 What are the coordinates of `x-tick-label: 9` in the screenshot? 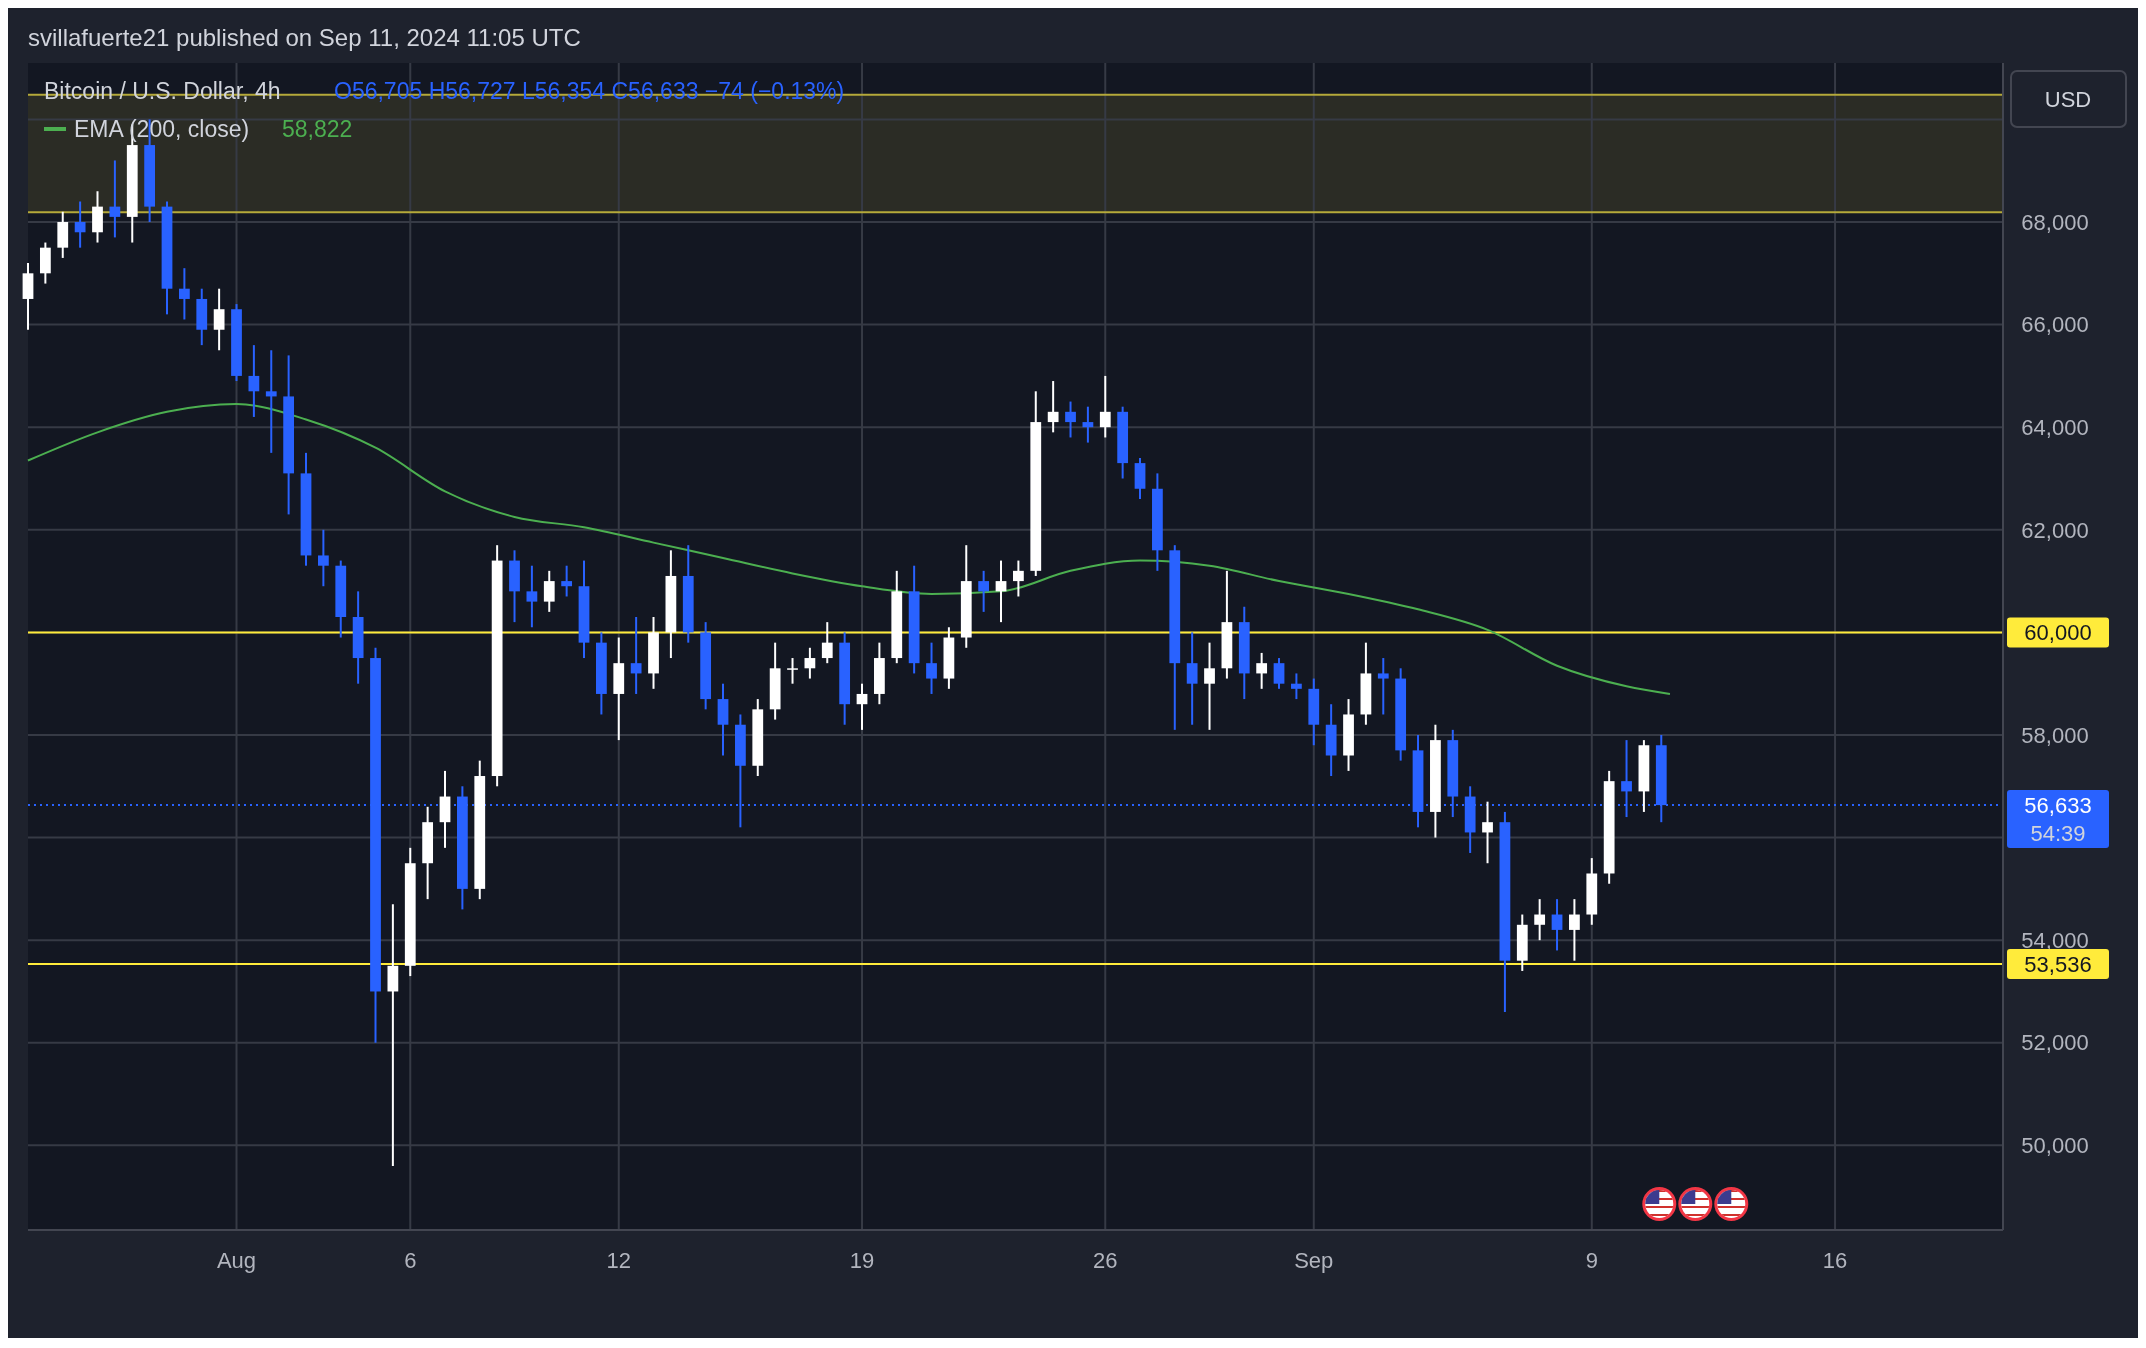 It's located at (1591, 1260).